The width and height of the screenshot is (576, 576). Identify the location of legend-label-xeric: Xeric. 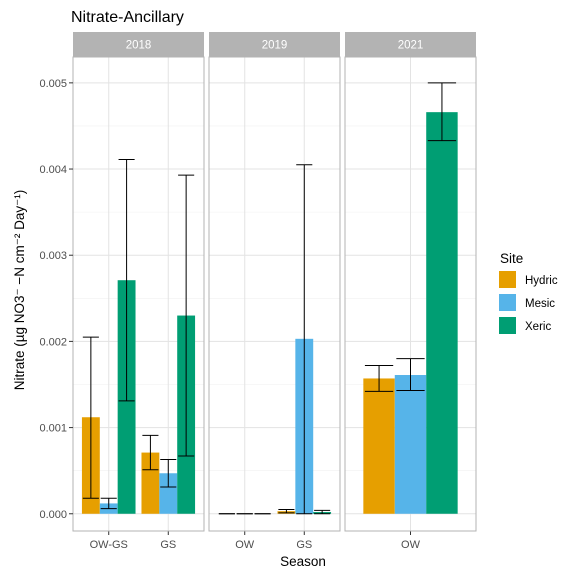
(538, 327).